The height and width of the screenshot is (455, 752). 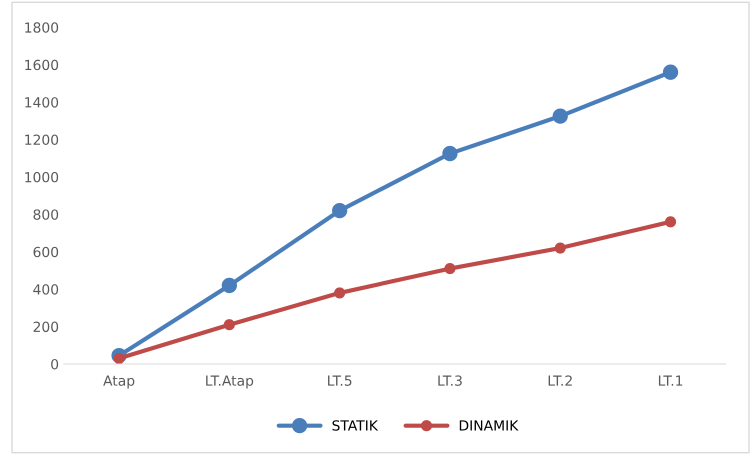 What do you see at coordinates (45, 289) in the screenshot?
I see `y-tick-label: 400` at bounding box center [45, 289].